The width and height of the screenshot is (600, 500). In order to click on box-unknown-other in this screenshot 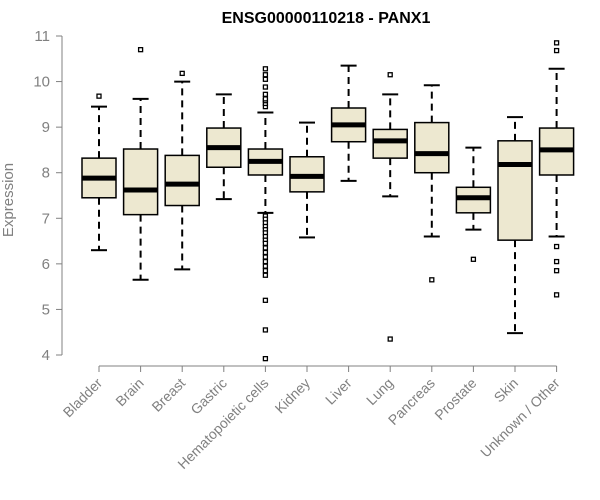, I will do `click(556, 169)`.